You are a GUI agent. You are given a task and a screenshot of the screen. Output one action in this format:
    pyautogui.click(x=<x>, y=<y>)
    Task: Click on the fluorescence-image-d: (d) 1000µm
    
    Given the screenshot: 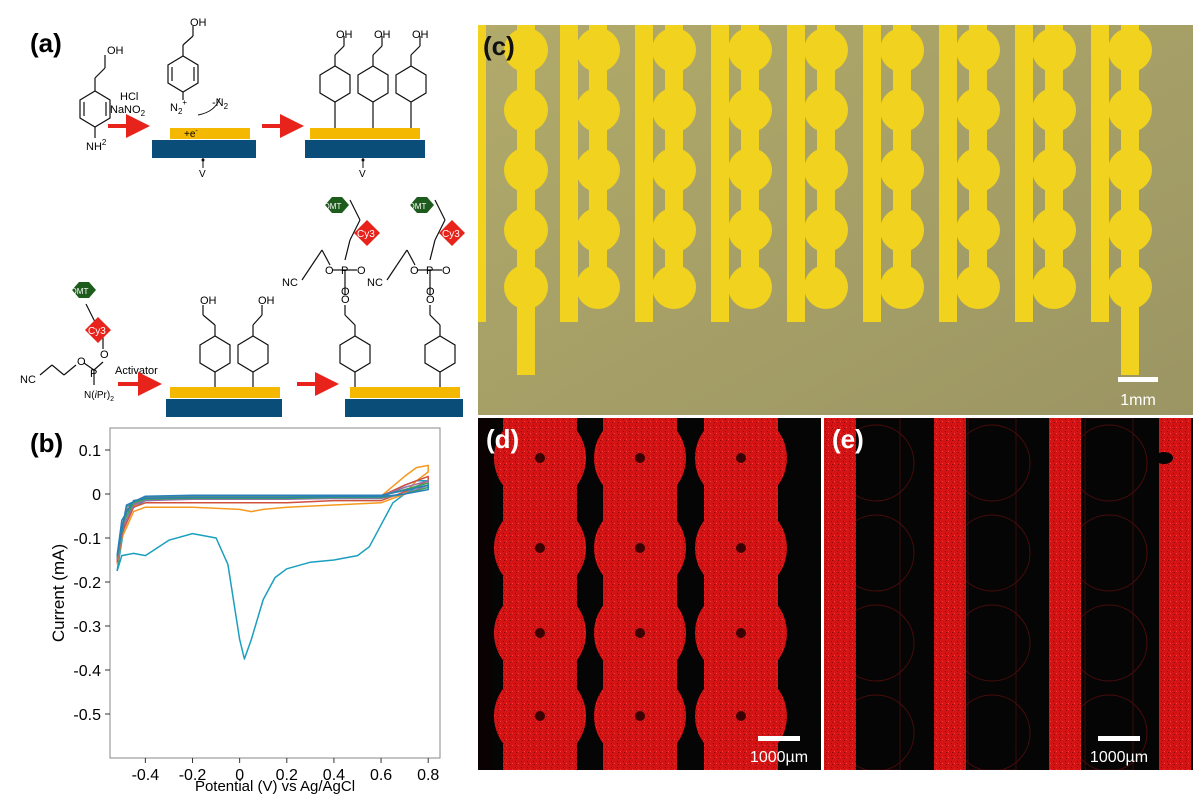 What is the action you would take?
    pyautogui.click(x=649, y=594)
    